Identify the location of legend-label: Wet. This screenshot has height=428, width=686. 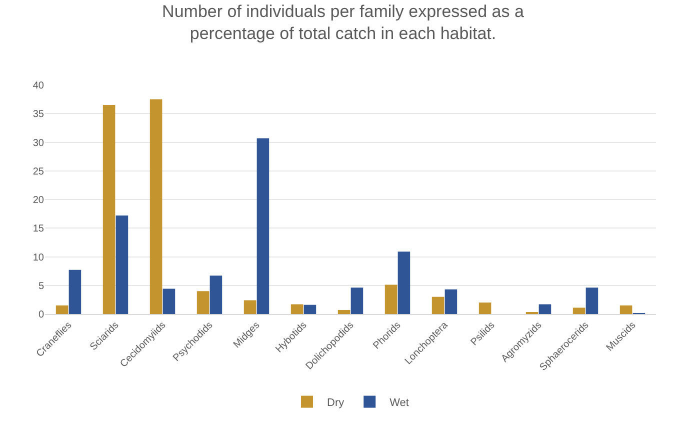
(399, 403).